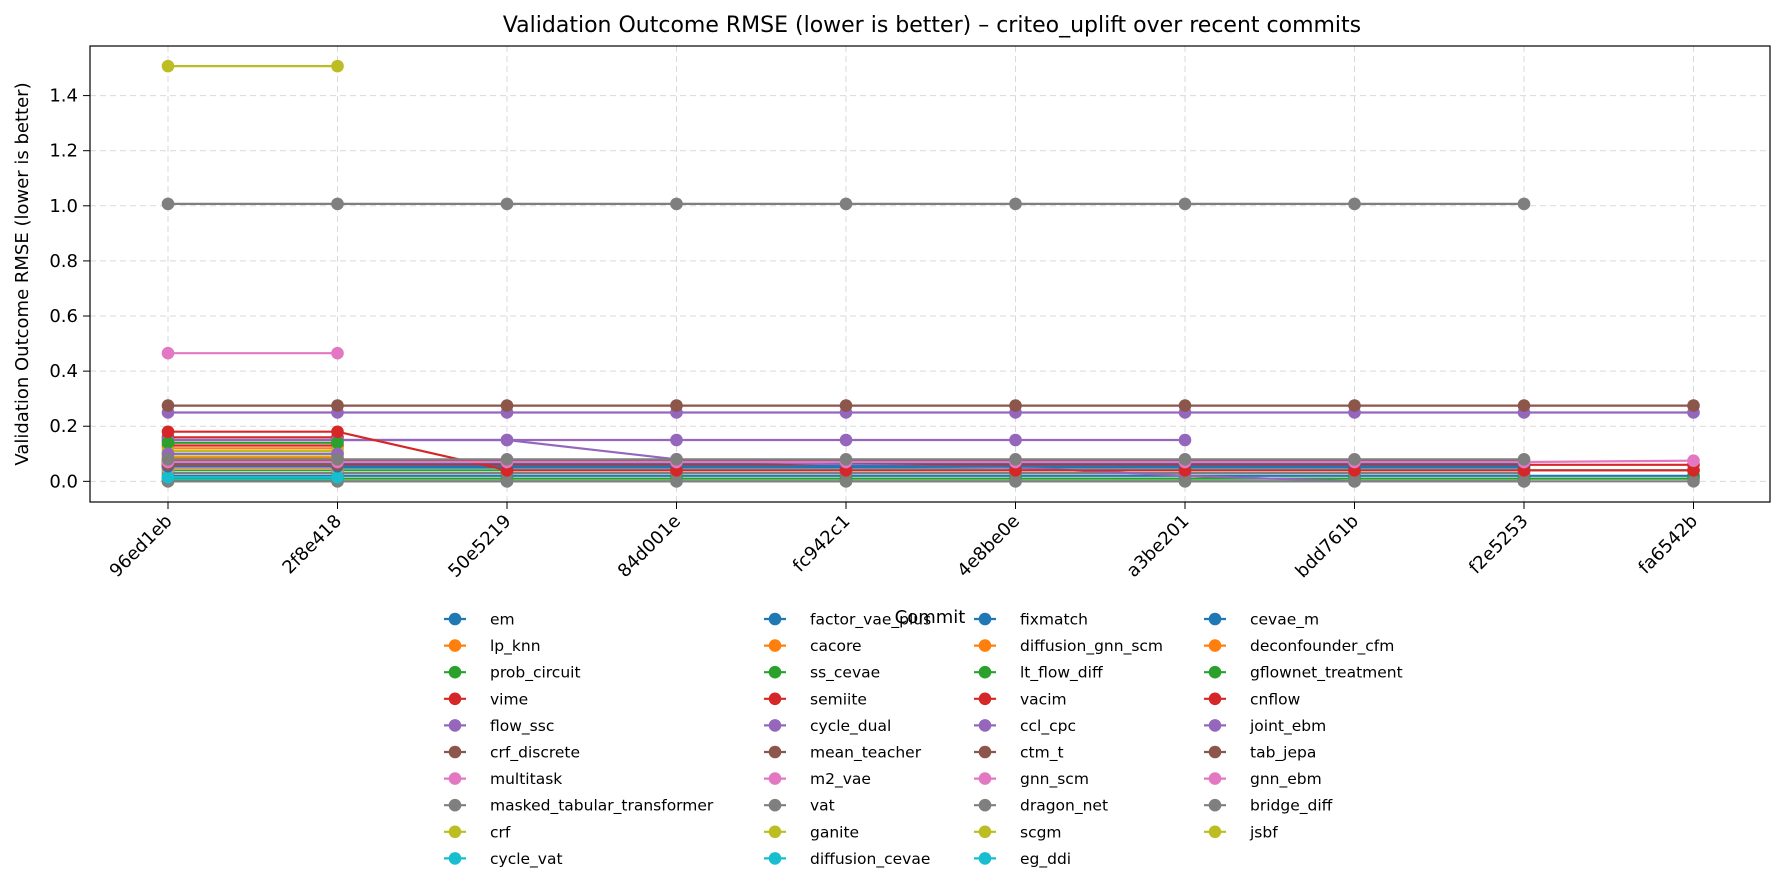  Describe the element at coordinates (477, 832) in the screenshot. I see `legend-item: crf` at that location.